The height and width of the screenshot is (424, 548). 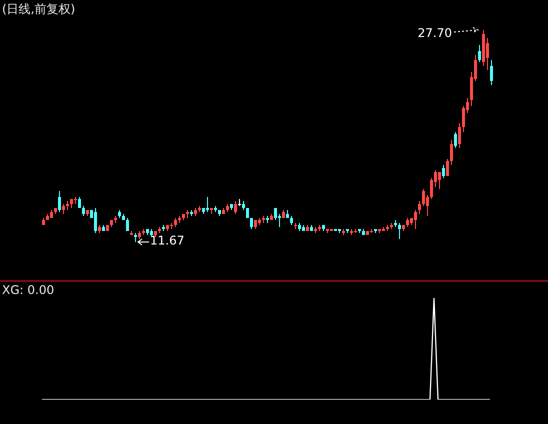 I want to click on chart-title: XG: 0.00, so click(x=28, y=290).